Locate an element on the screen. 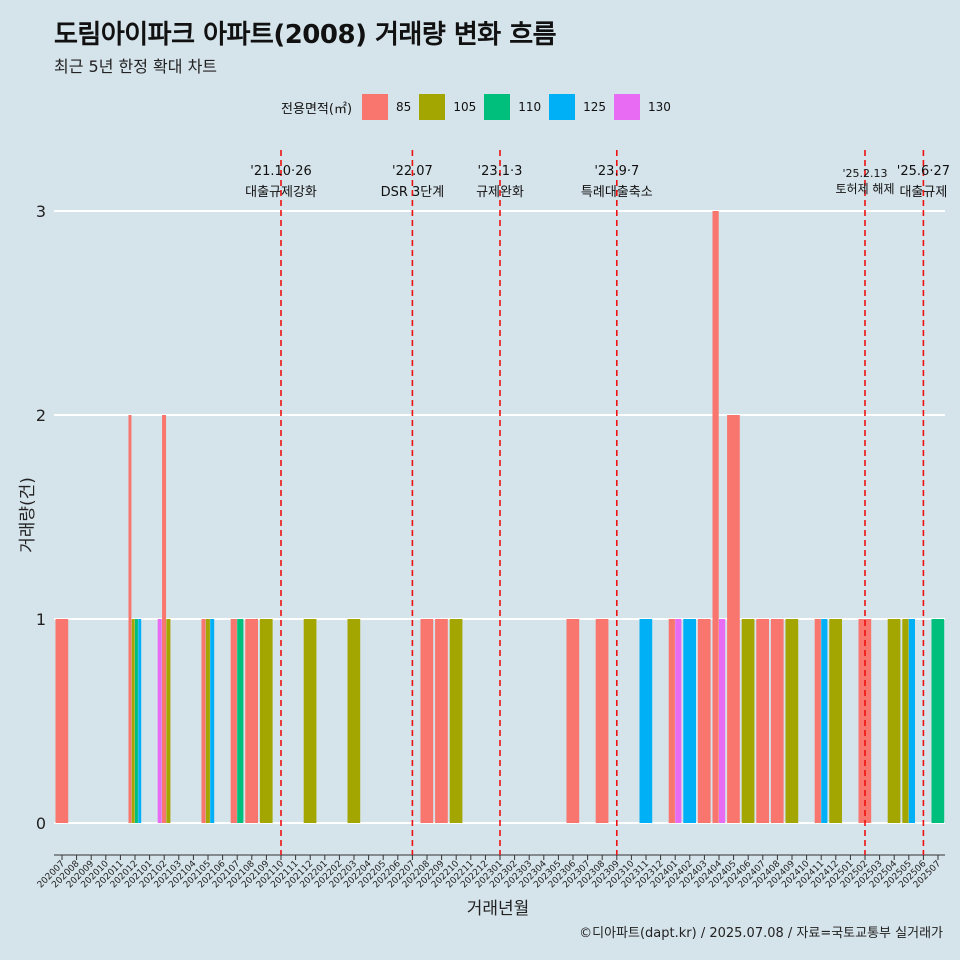 The height and width of the screenshot is (960, 960). event-date-label: '23.1·3 is located at coordinates (500, 171).